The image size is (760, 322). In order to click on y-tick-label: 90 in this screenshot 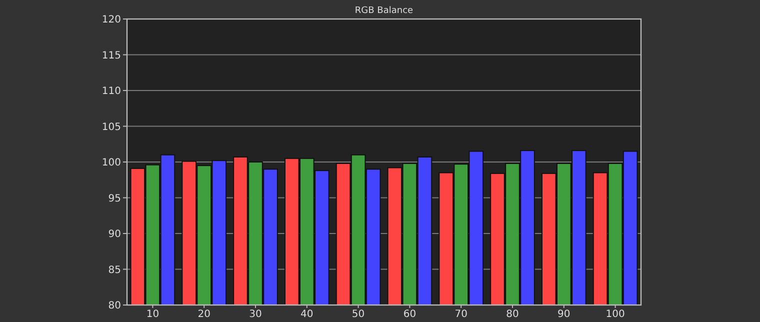, I will do `click(114, 234)`.